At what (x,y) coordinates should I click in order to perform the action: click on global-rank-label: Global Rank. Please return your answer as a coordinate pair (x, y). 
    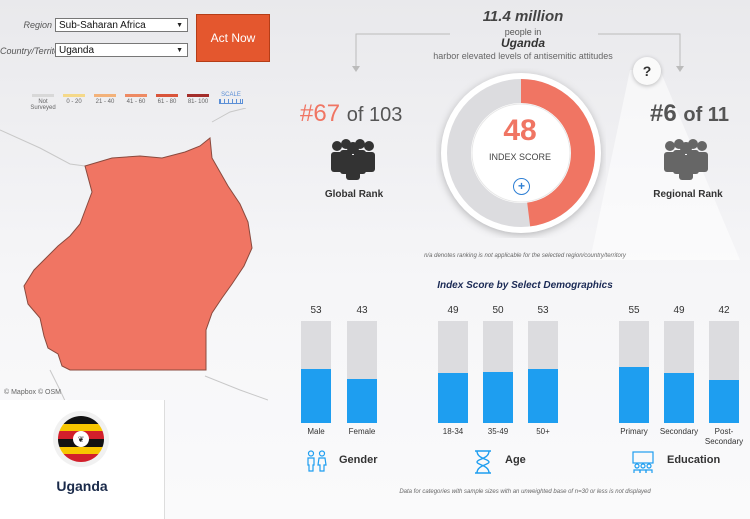
    Looking at the image, I should click on (354, 194).